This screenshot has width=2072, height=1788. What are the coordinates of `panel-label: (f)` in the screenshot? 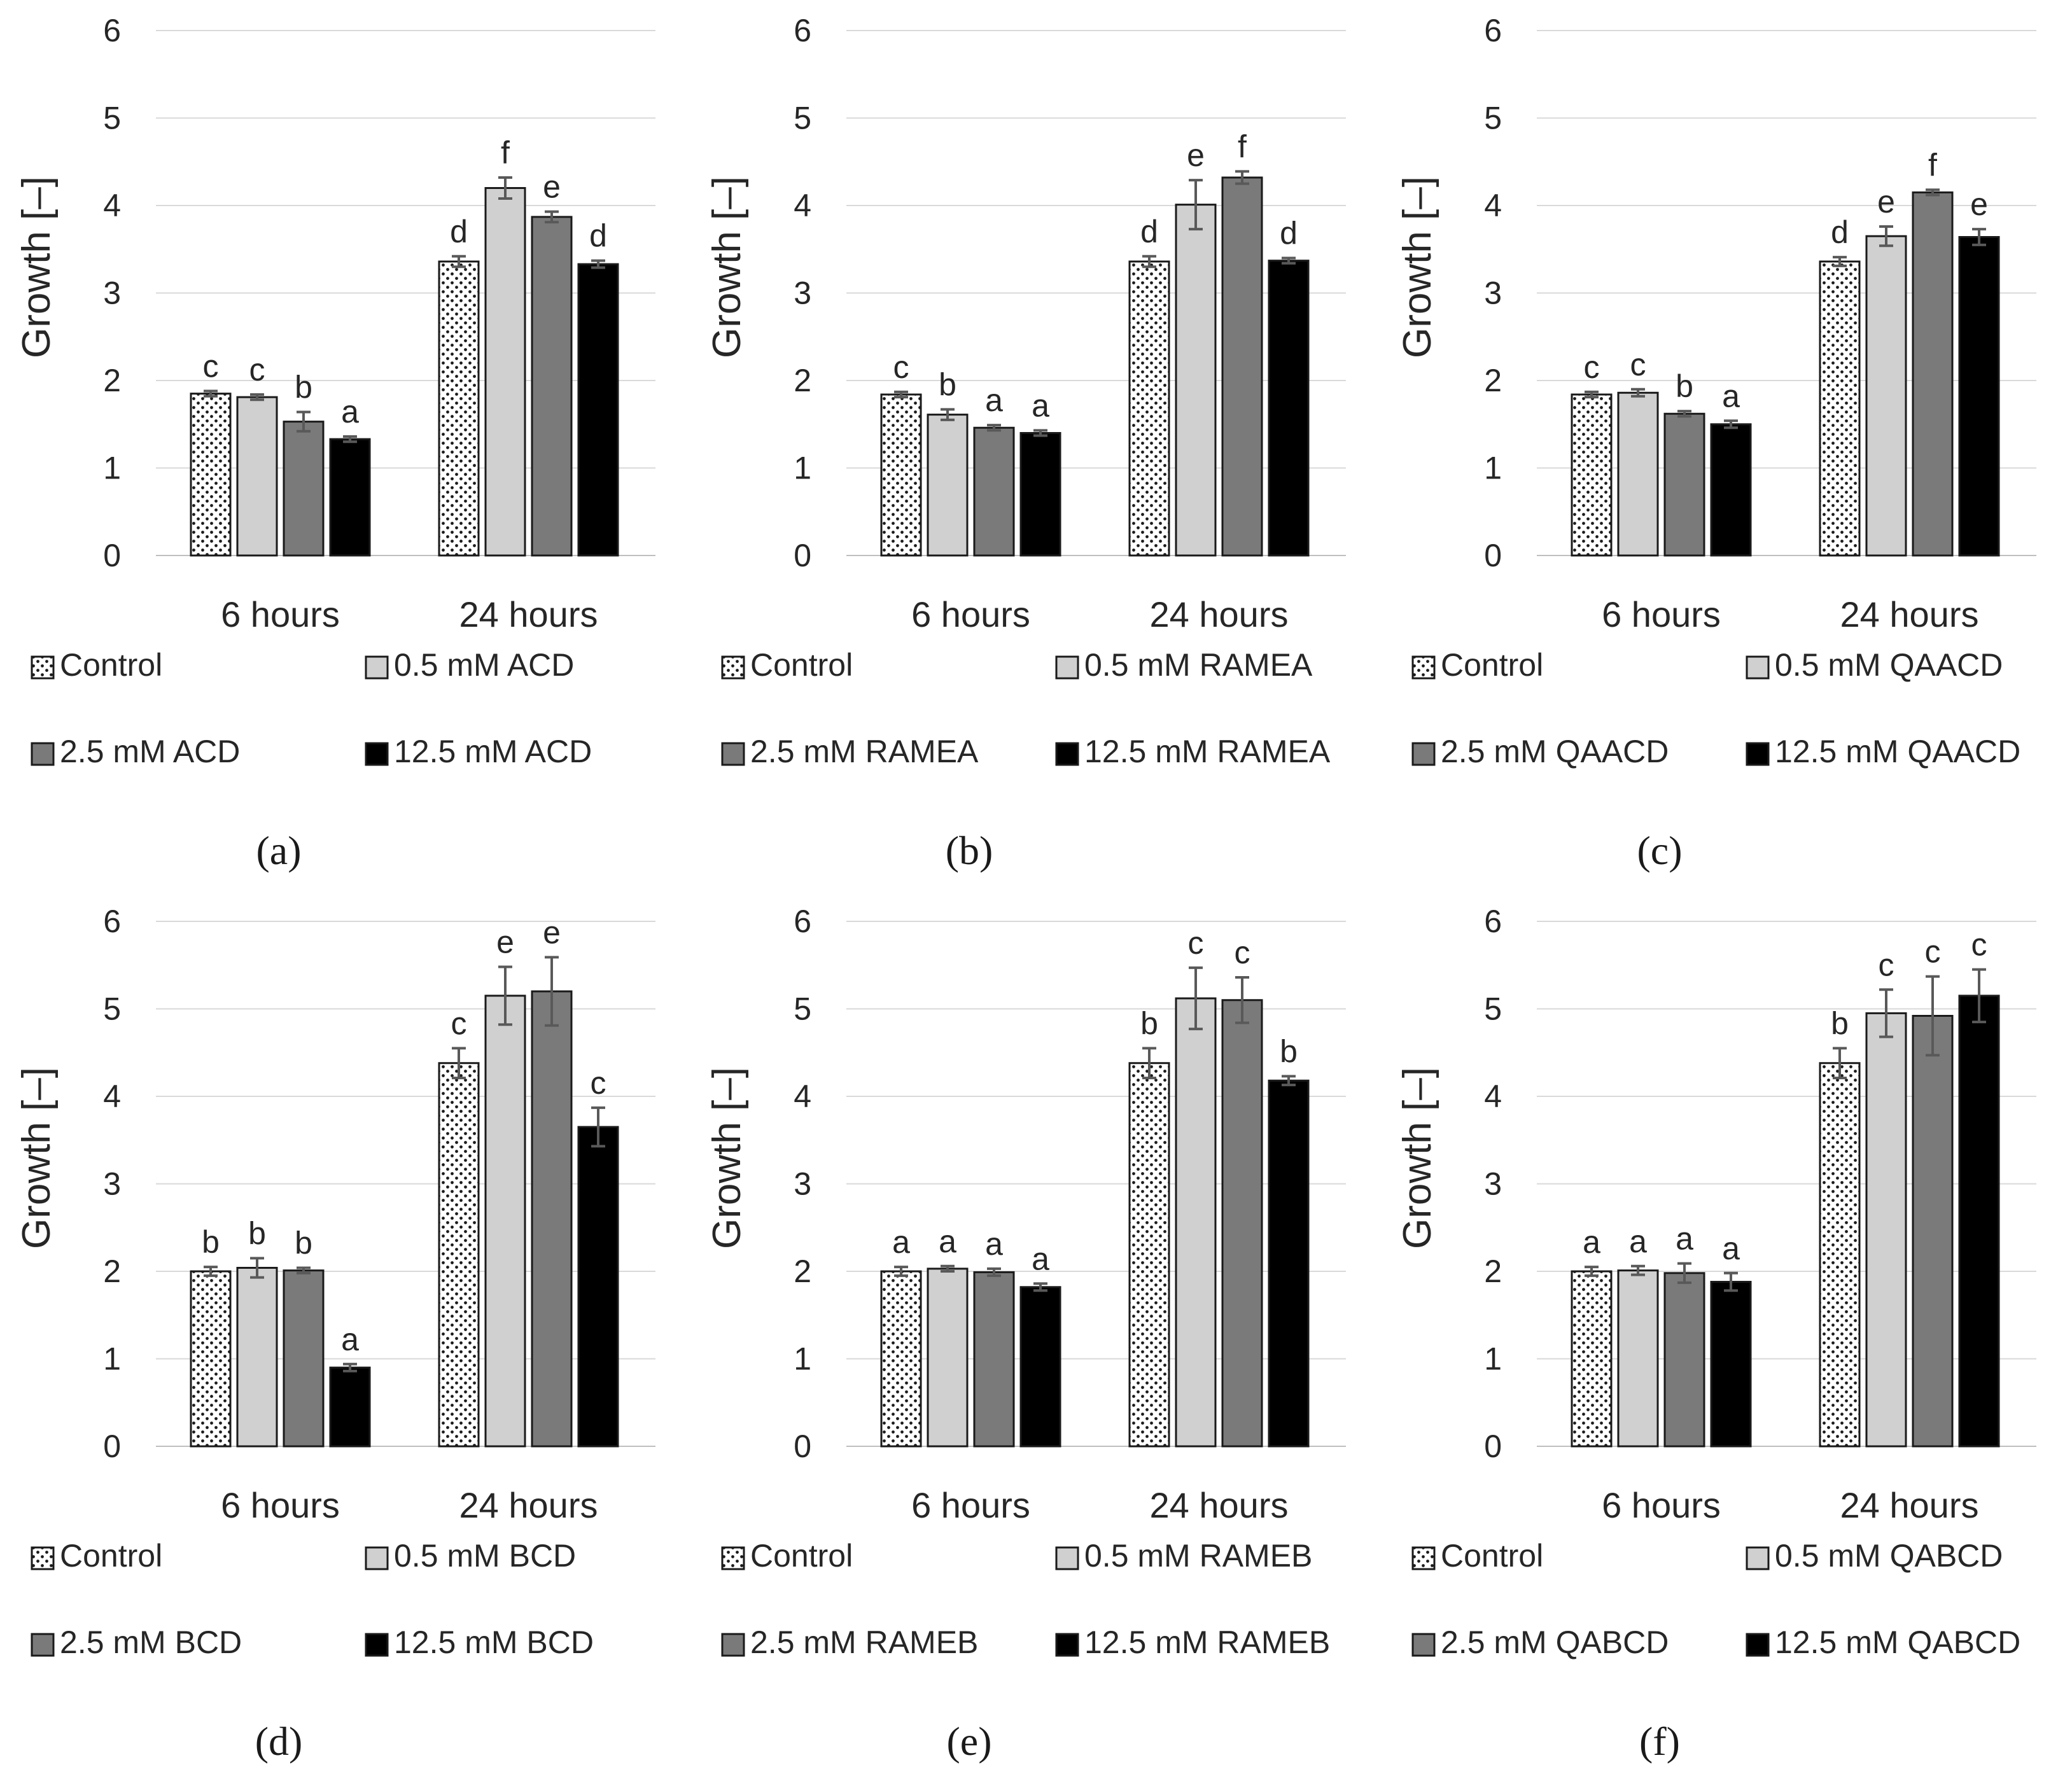 It's located at (1659, 1741).